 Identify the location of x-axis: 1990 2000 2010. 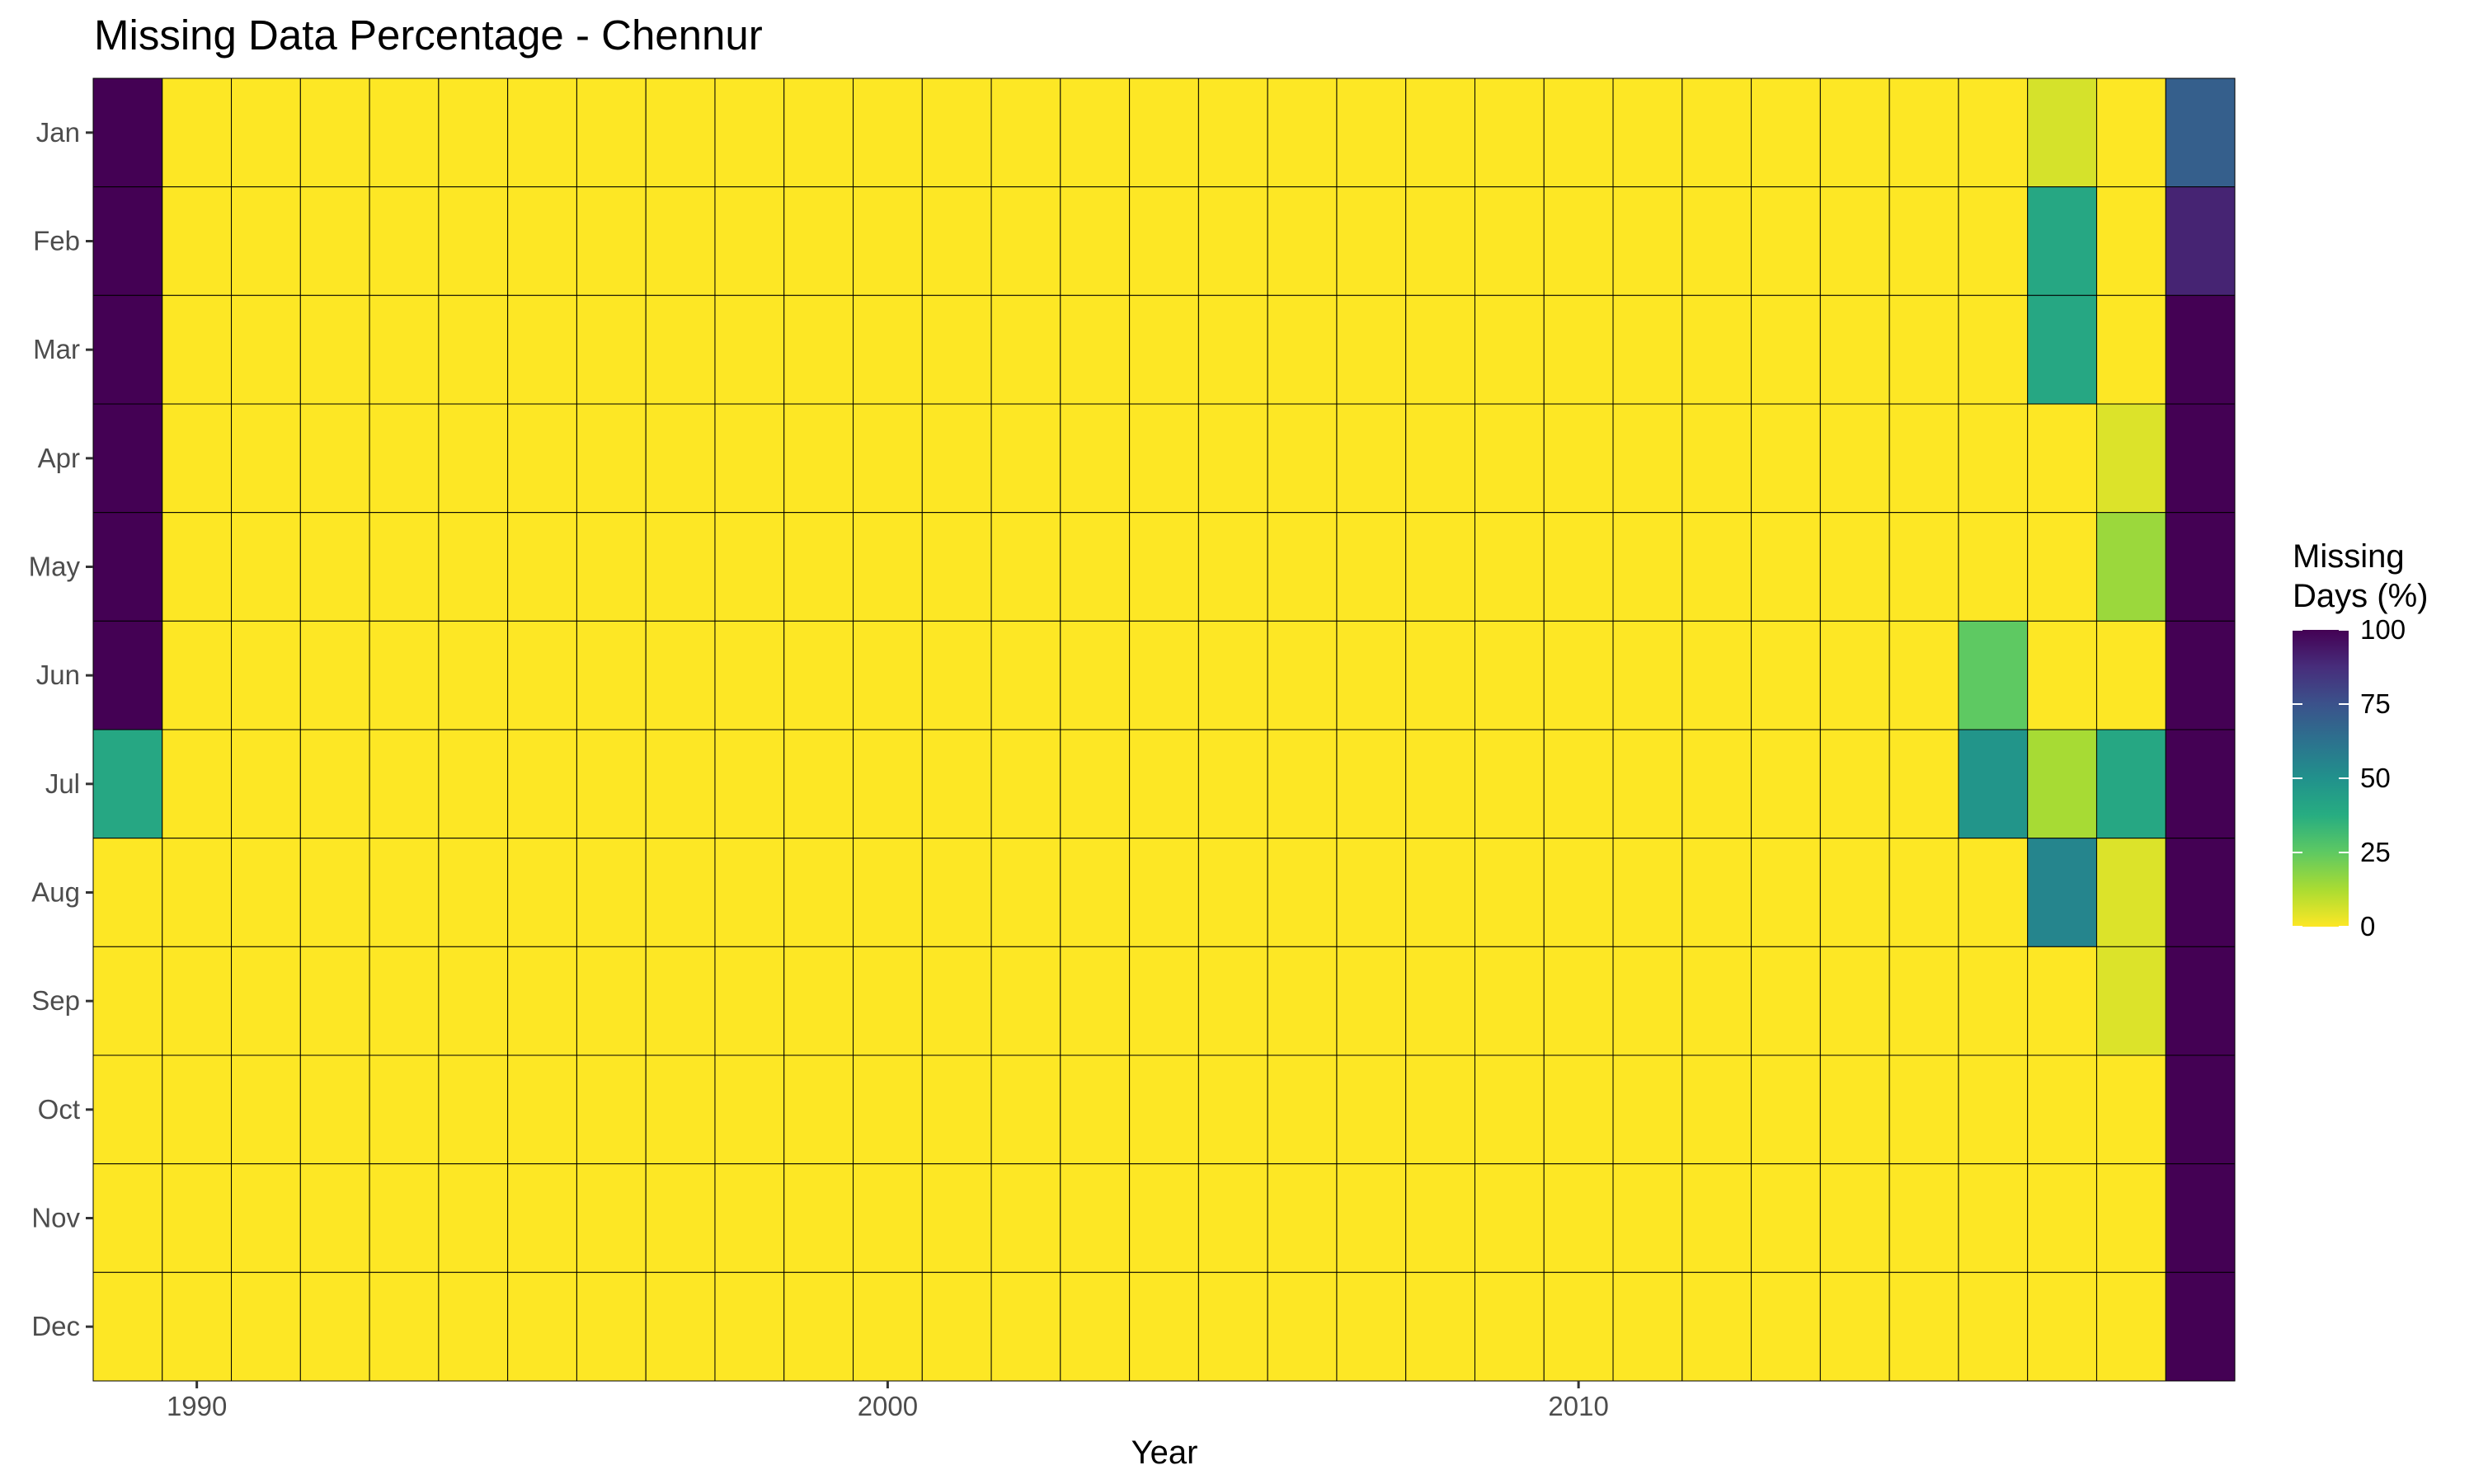
(888, 1401).